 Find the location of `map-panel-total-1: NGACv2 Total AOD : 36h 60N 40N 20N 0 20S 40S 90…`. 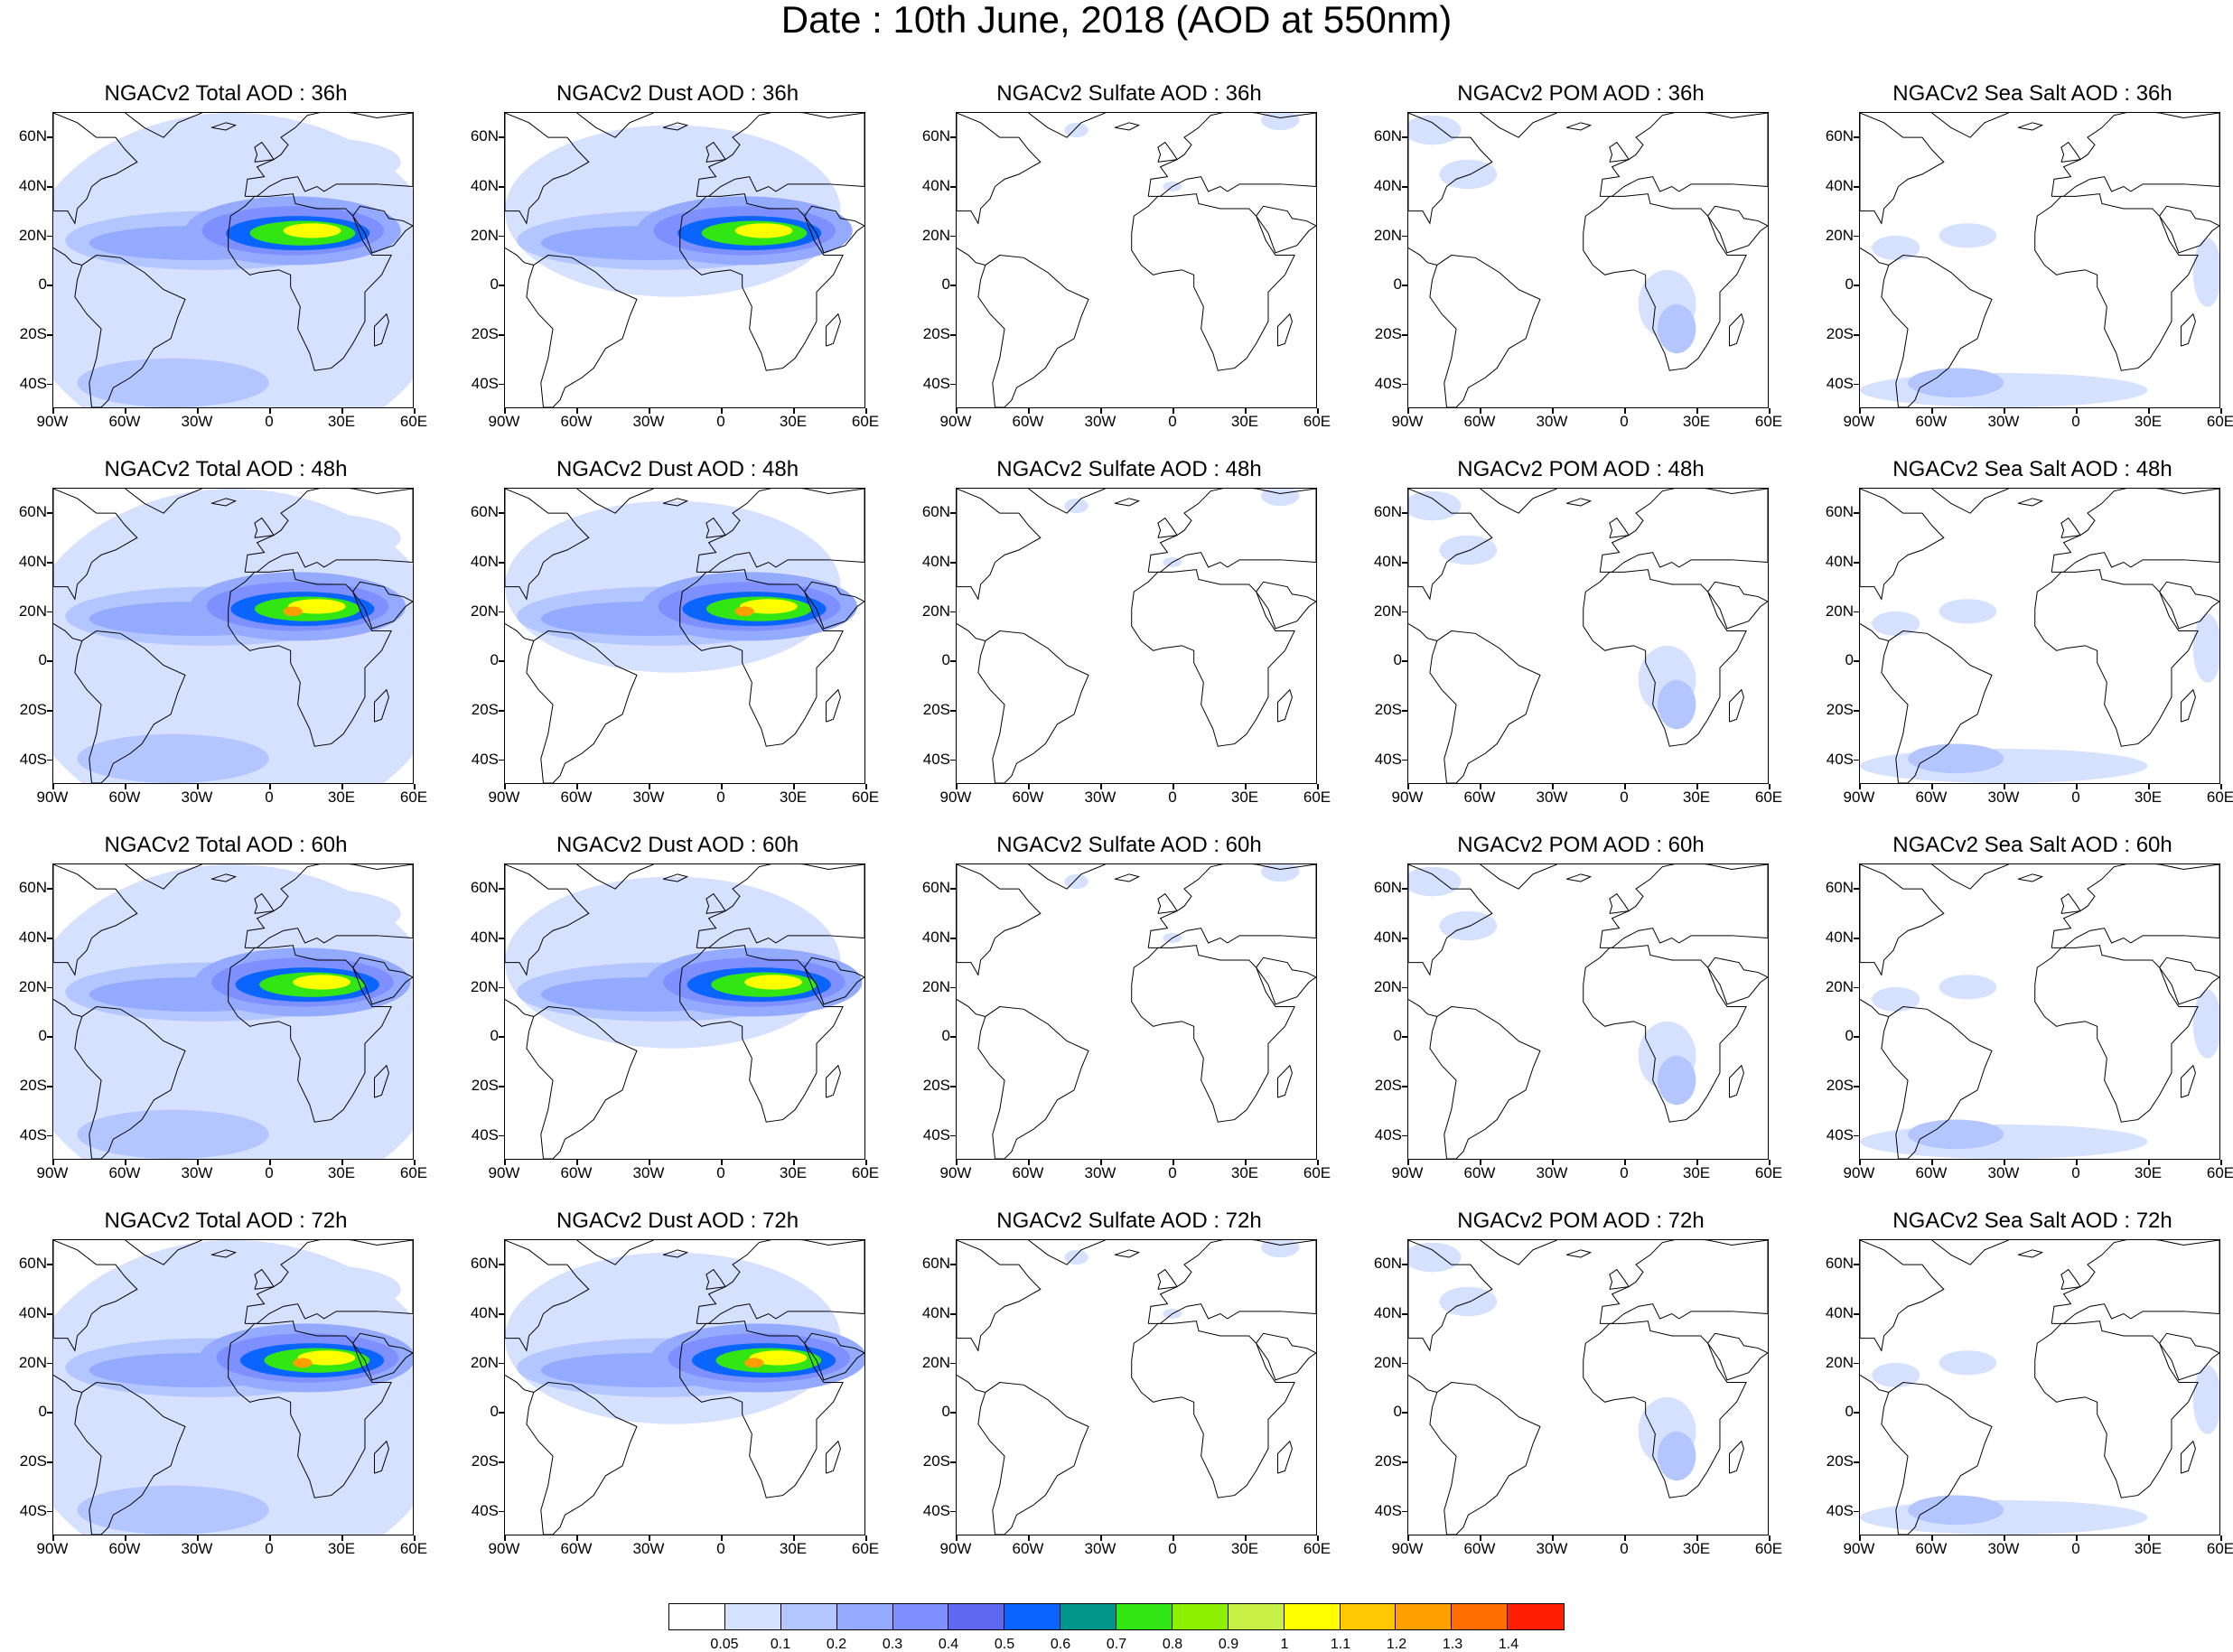

map-panel-total-1: NGACv2 Total AOD : 36h 60N 40N 20N 0 20S 40S 90… is located at coordinates (226, 271).